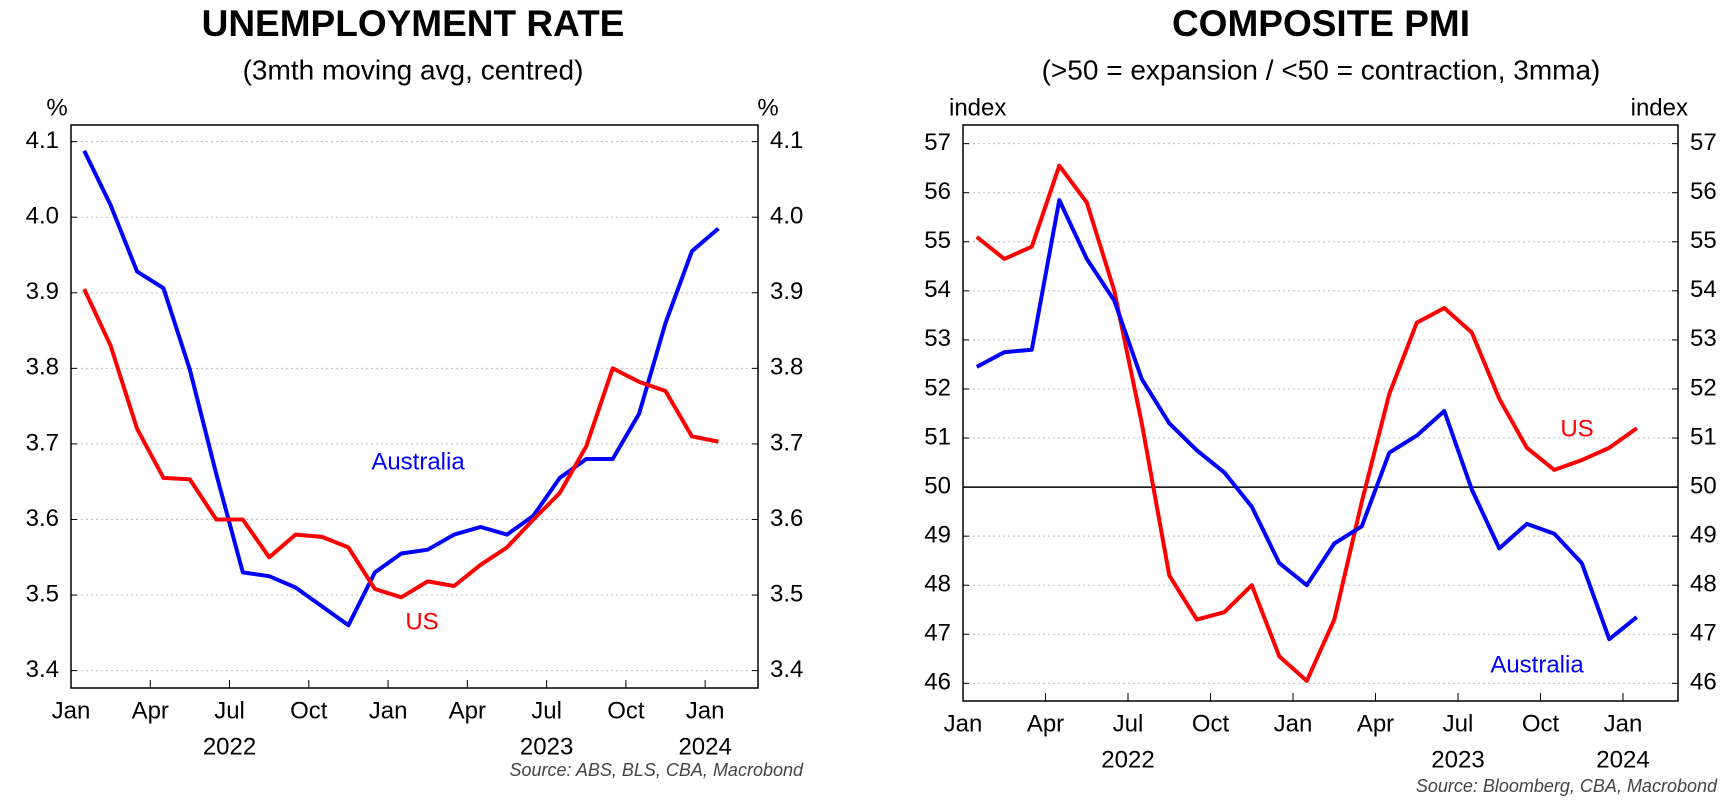 The height and width of the screenshot is (803, 1731). I want to click on y-unit-right: index, so click(1659, 107).